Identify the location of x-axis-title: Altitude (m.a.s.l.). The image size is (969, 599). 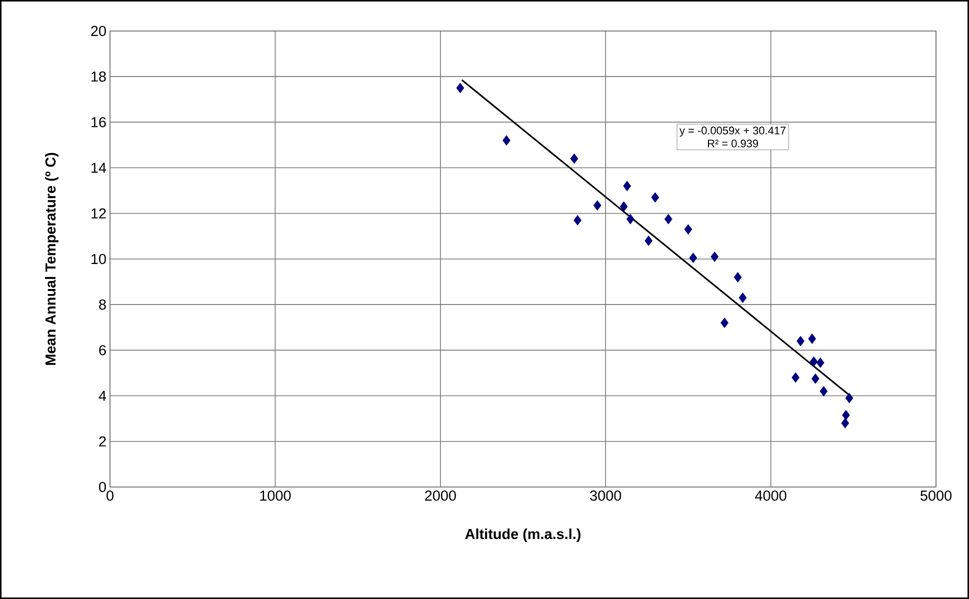
(522, 535).